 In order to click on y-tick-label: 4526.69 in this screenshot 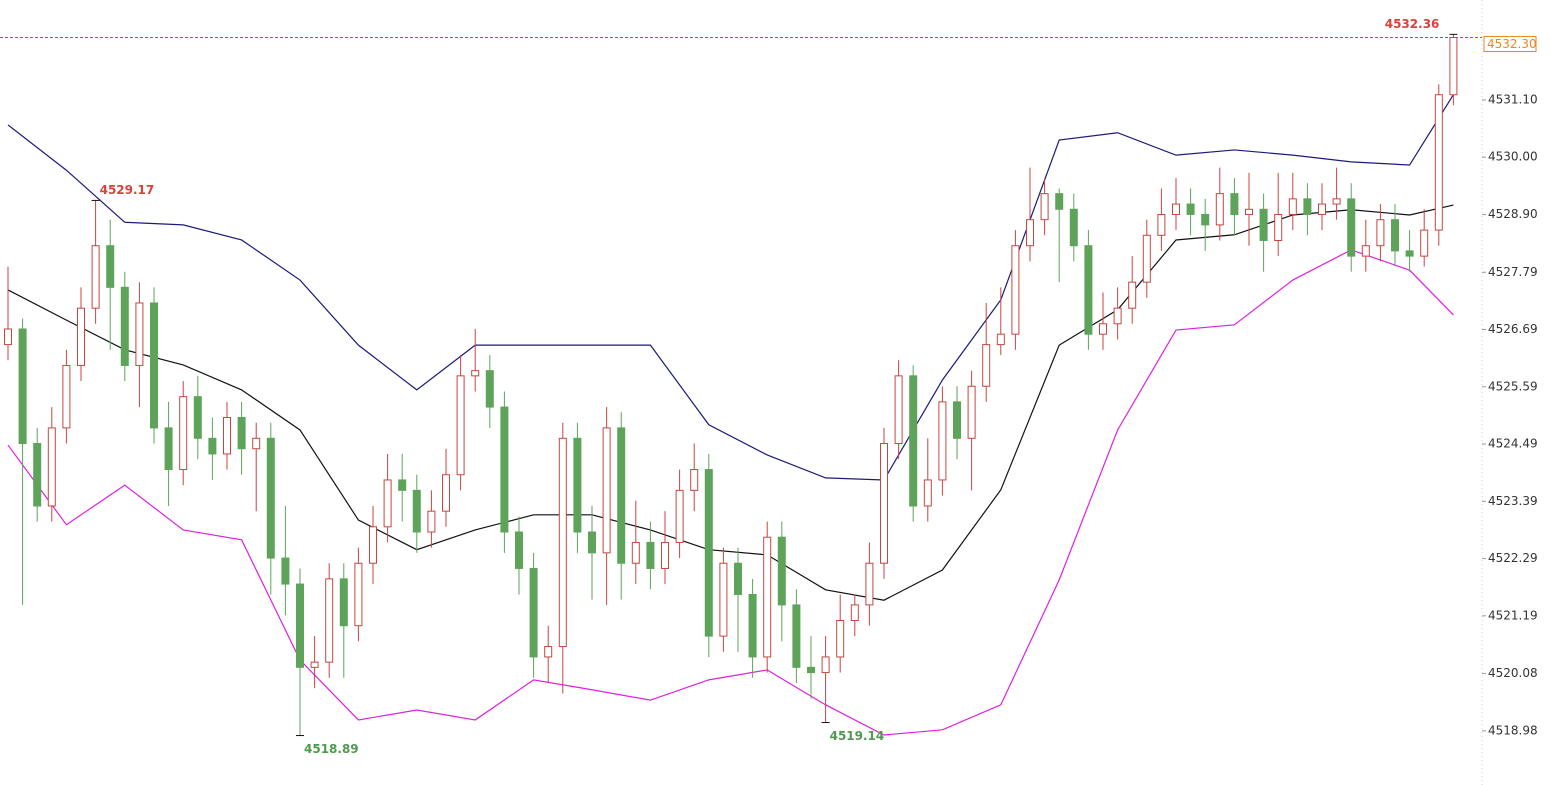, I will do `click(1513, 329)`.